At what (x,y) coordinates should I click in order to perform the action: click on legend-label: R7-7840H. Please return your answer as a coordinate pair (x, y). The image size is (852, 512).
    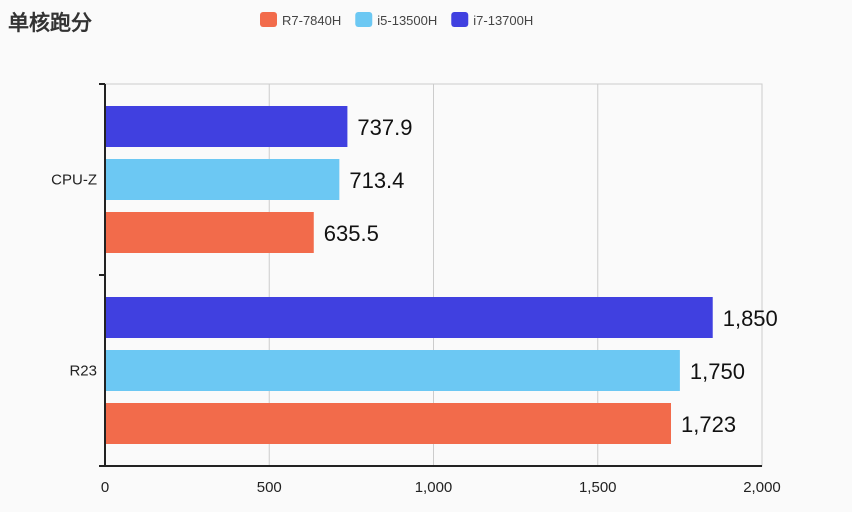
    Looking at the image, I should click on (311, 20).